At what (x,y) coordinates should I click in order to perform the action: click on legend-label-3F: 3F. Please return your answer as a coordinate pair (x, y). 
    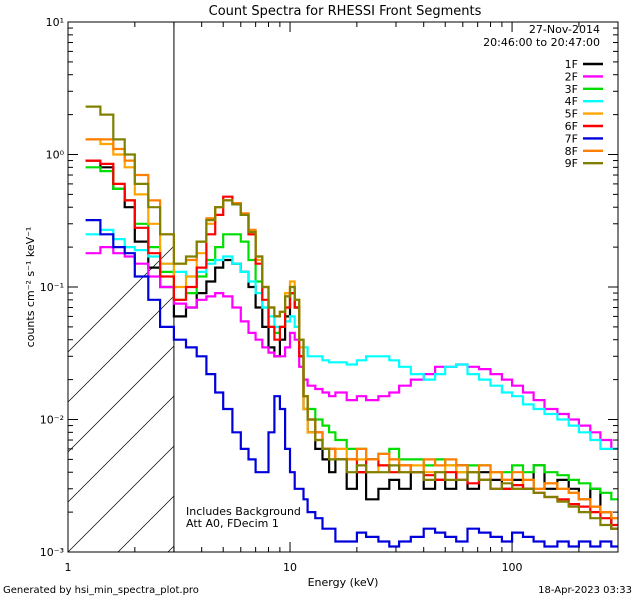
    Looking at the image, I should click on (571, 89).